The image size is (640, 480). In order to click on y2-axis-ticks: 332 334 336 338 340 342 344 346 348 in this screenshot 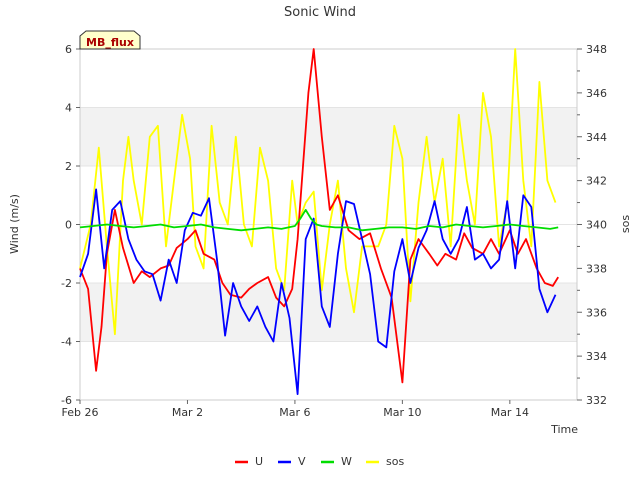, I will do `click(592, 225)`.